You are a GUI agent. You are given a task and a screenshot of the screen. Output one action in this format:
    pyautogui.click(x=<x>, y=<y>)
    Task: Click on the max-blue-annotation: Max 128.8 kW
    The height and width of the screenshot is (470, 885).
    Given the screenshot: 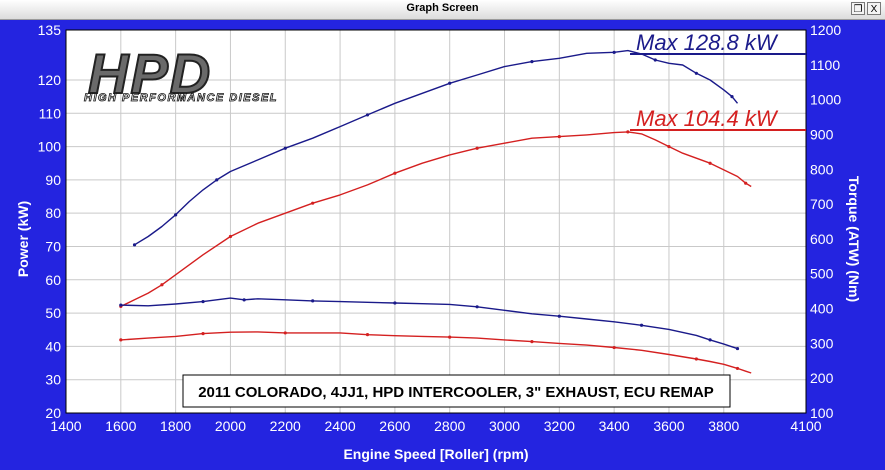 What is the action you would take?
    pyautogui.click(x=718, y=42)
    